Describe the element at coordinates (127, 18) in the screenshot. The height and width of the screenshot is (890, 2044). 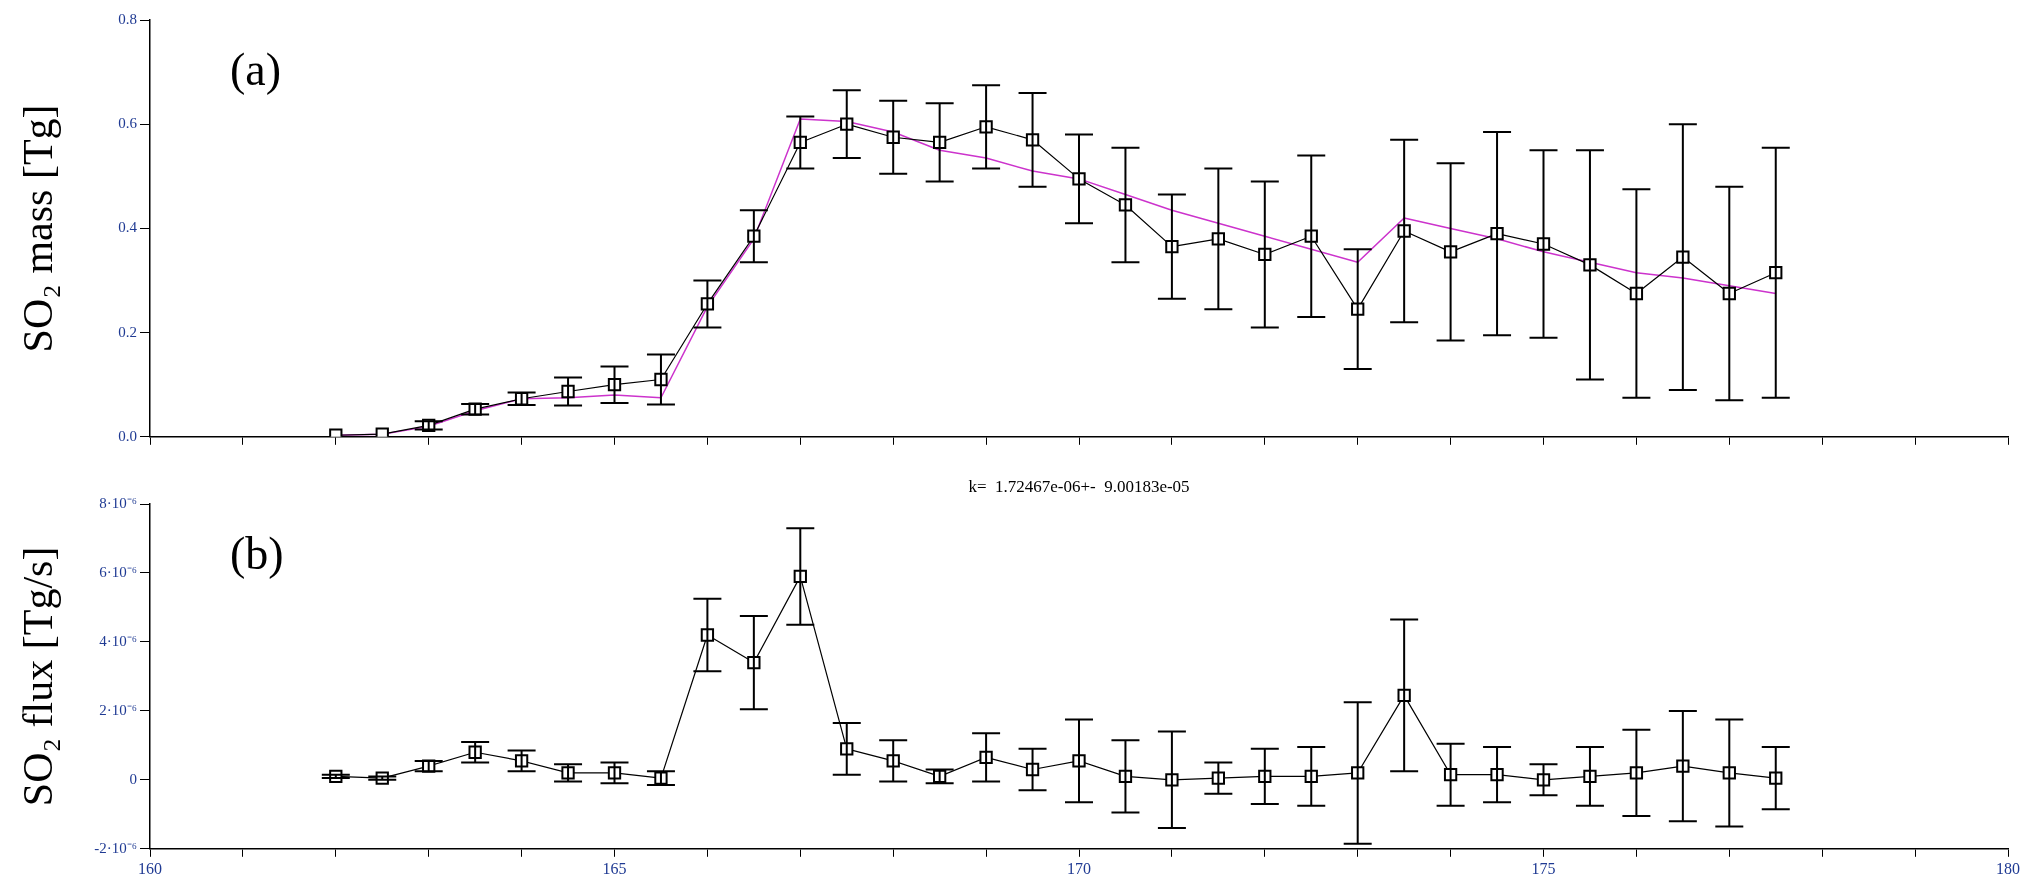
I see `y-tick-label: 0.8` at that location.